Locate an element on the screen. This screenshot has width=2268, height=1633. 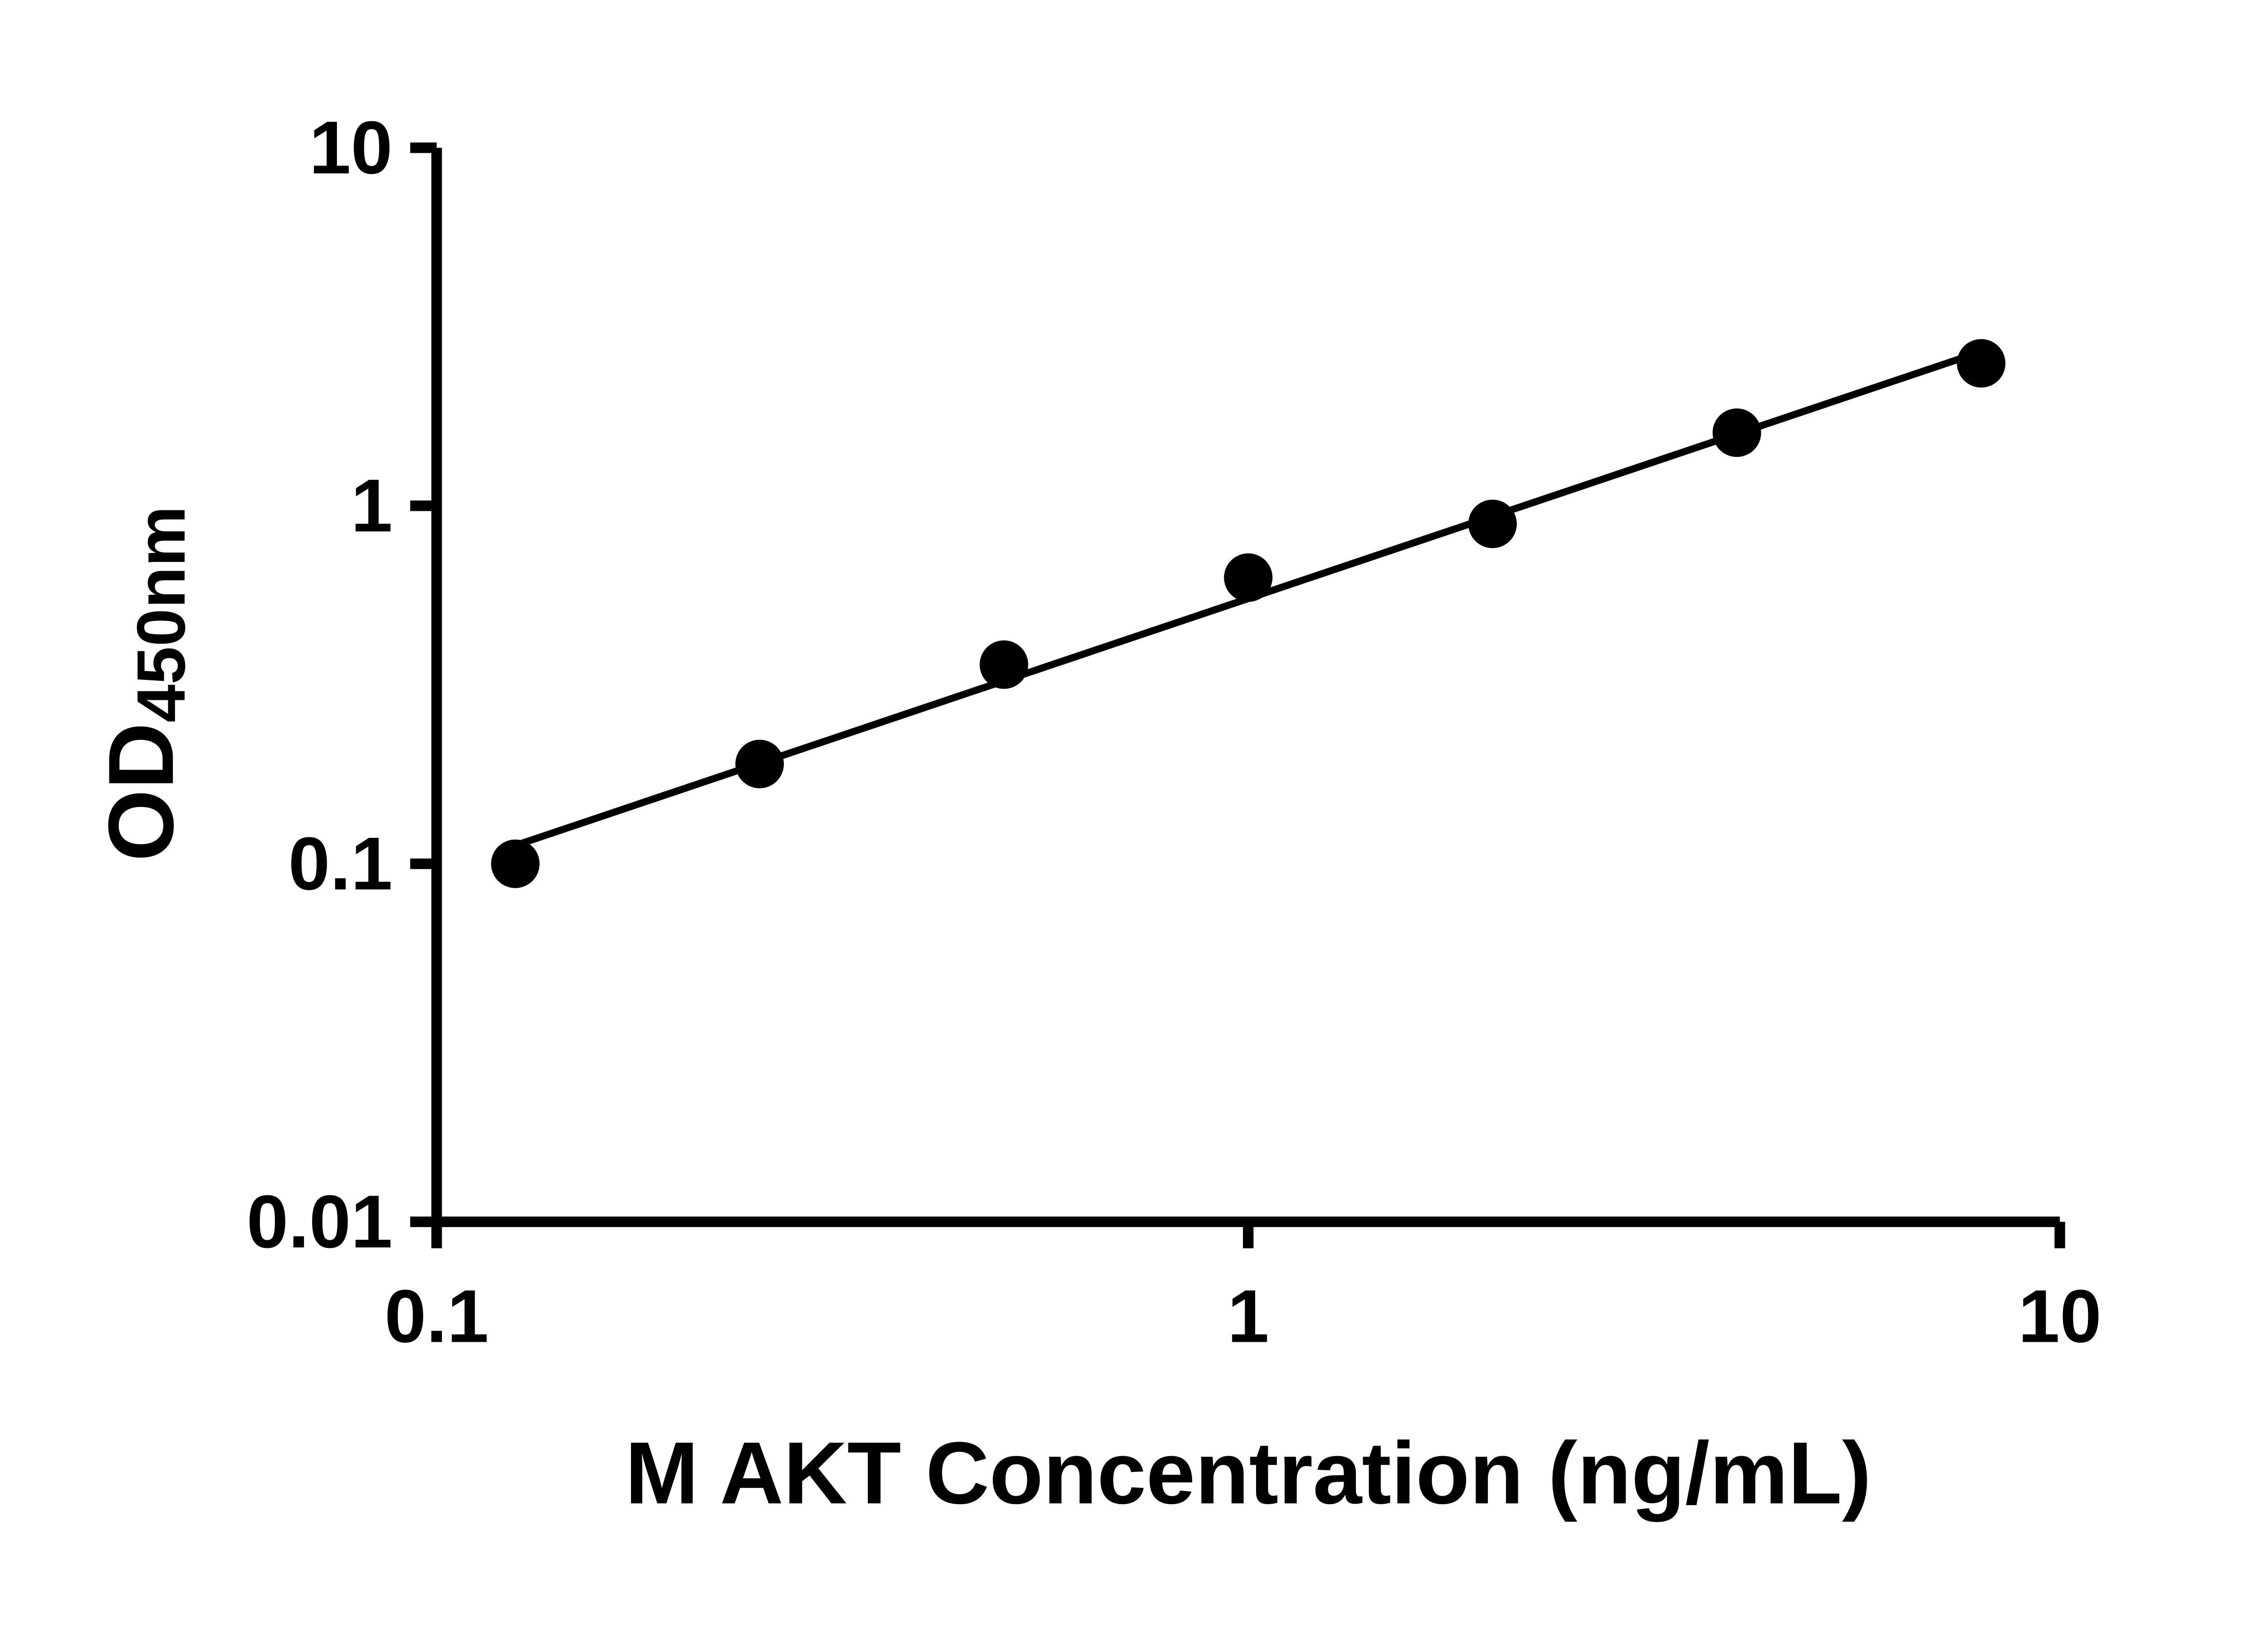
y-tick-label: 0.01 is located at coordinates (320, 1222).